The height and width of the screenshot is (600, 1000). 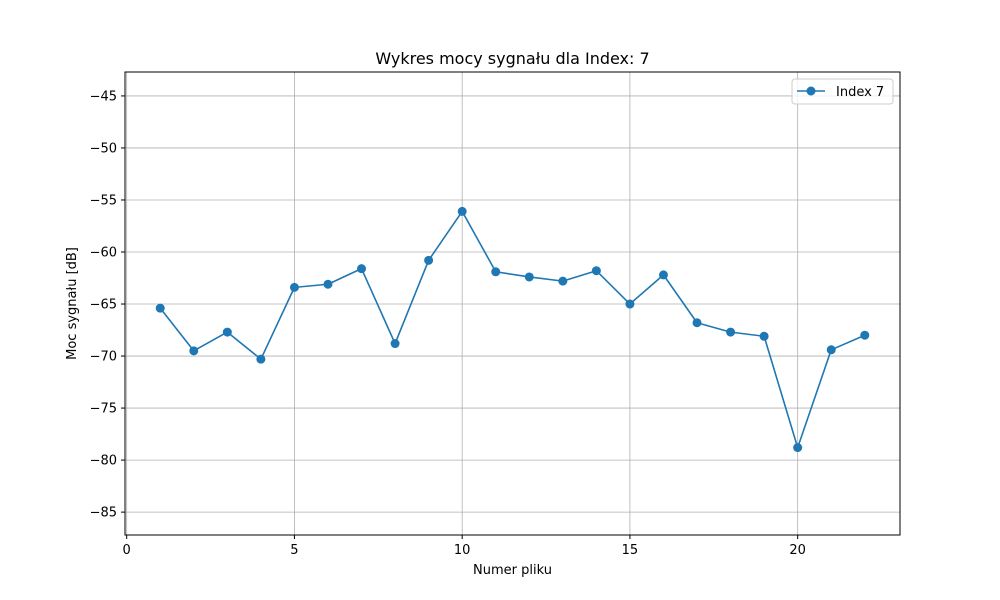 What do you see at coordinates (103, 148) in the screenshot?
I see `y-tick-label: −50` at bounding box center [103, 148].